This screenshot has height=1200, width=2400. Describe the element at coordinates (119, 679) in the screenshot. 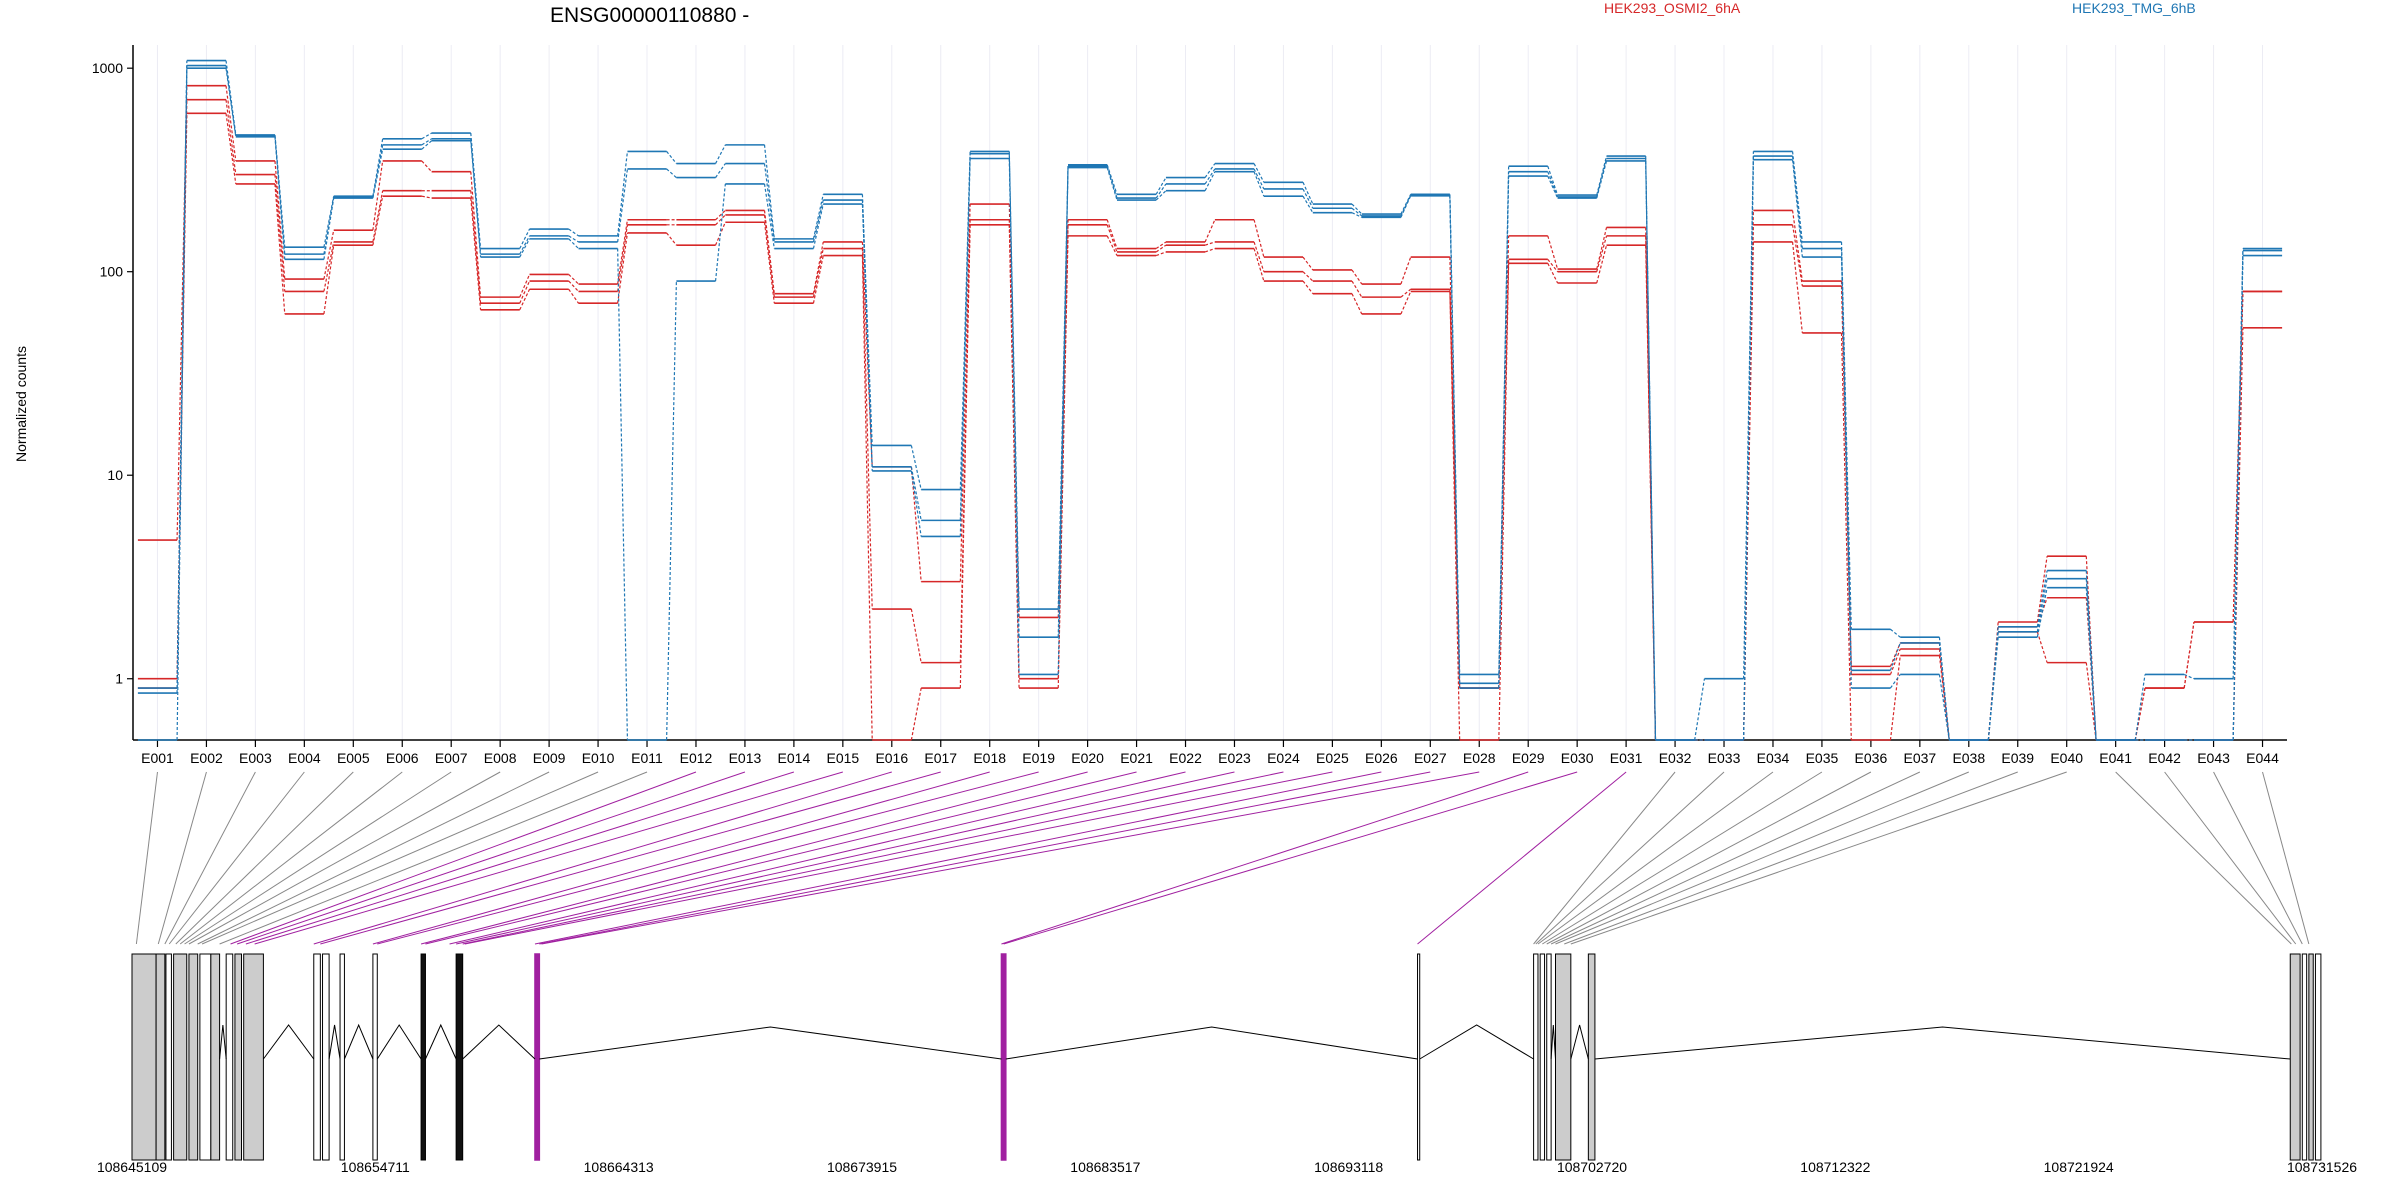

I see `y-tick-label: 1` at that location.